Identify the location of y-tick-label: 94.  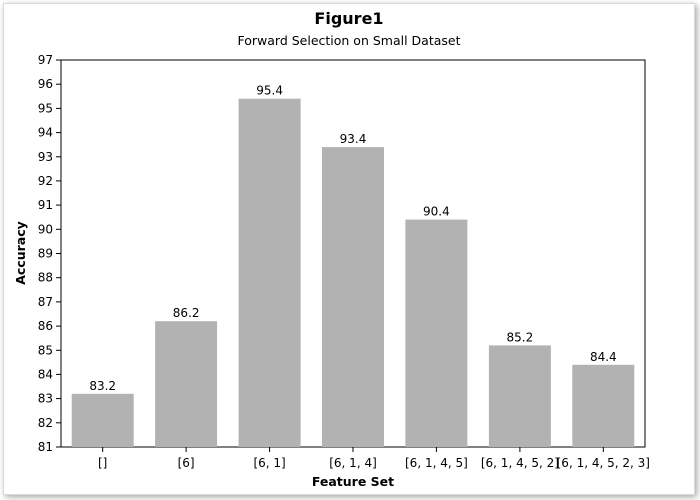
(45, 133).